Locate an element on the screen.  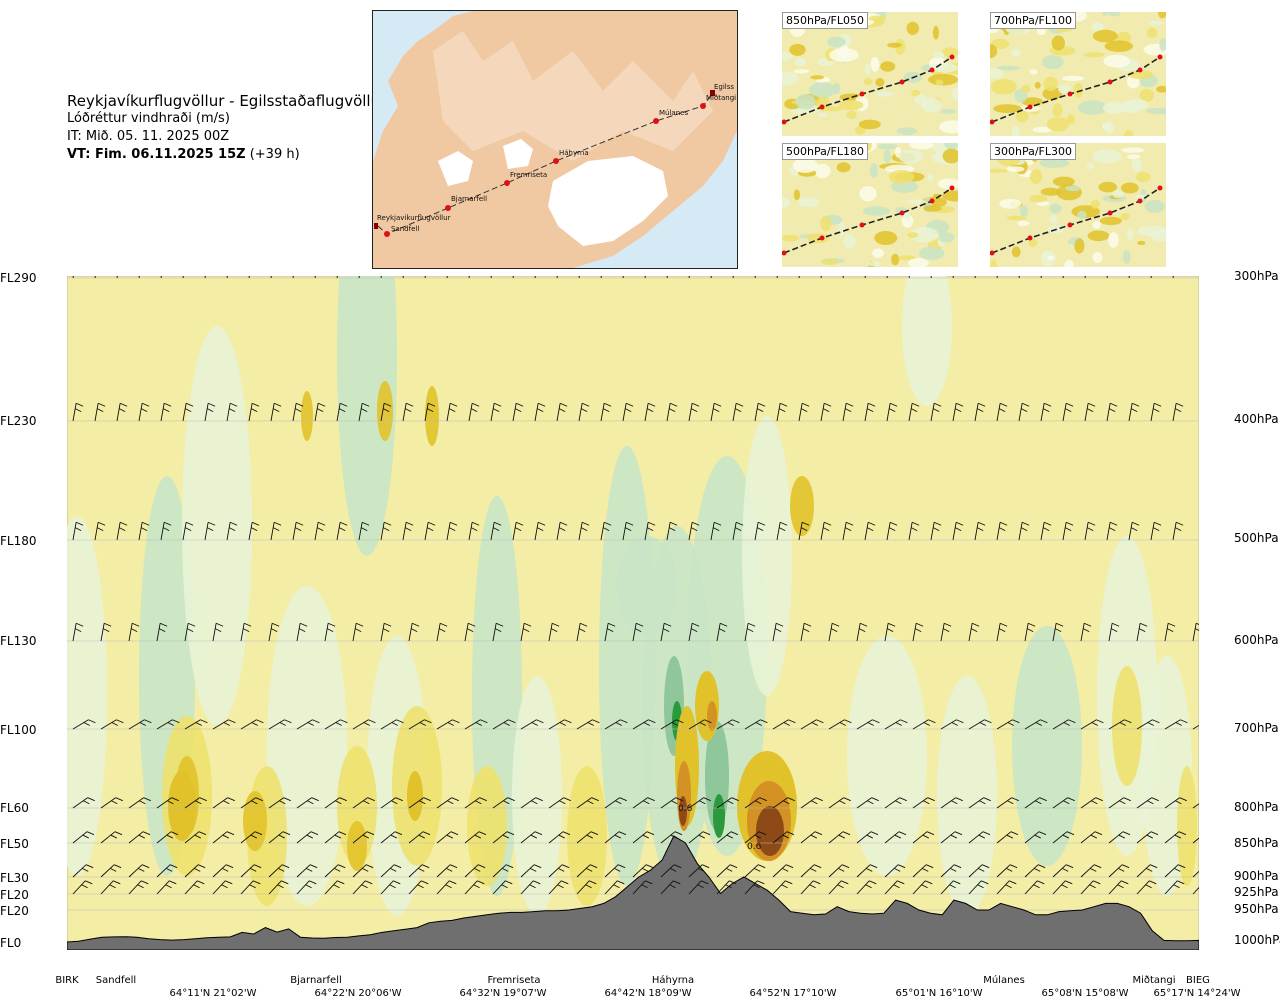
panel-label: 300hPa/FL300 is located at coordinates (1033, 151).